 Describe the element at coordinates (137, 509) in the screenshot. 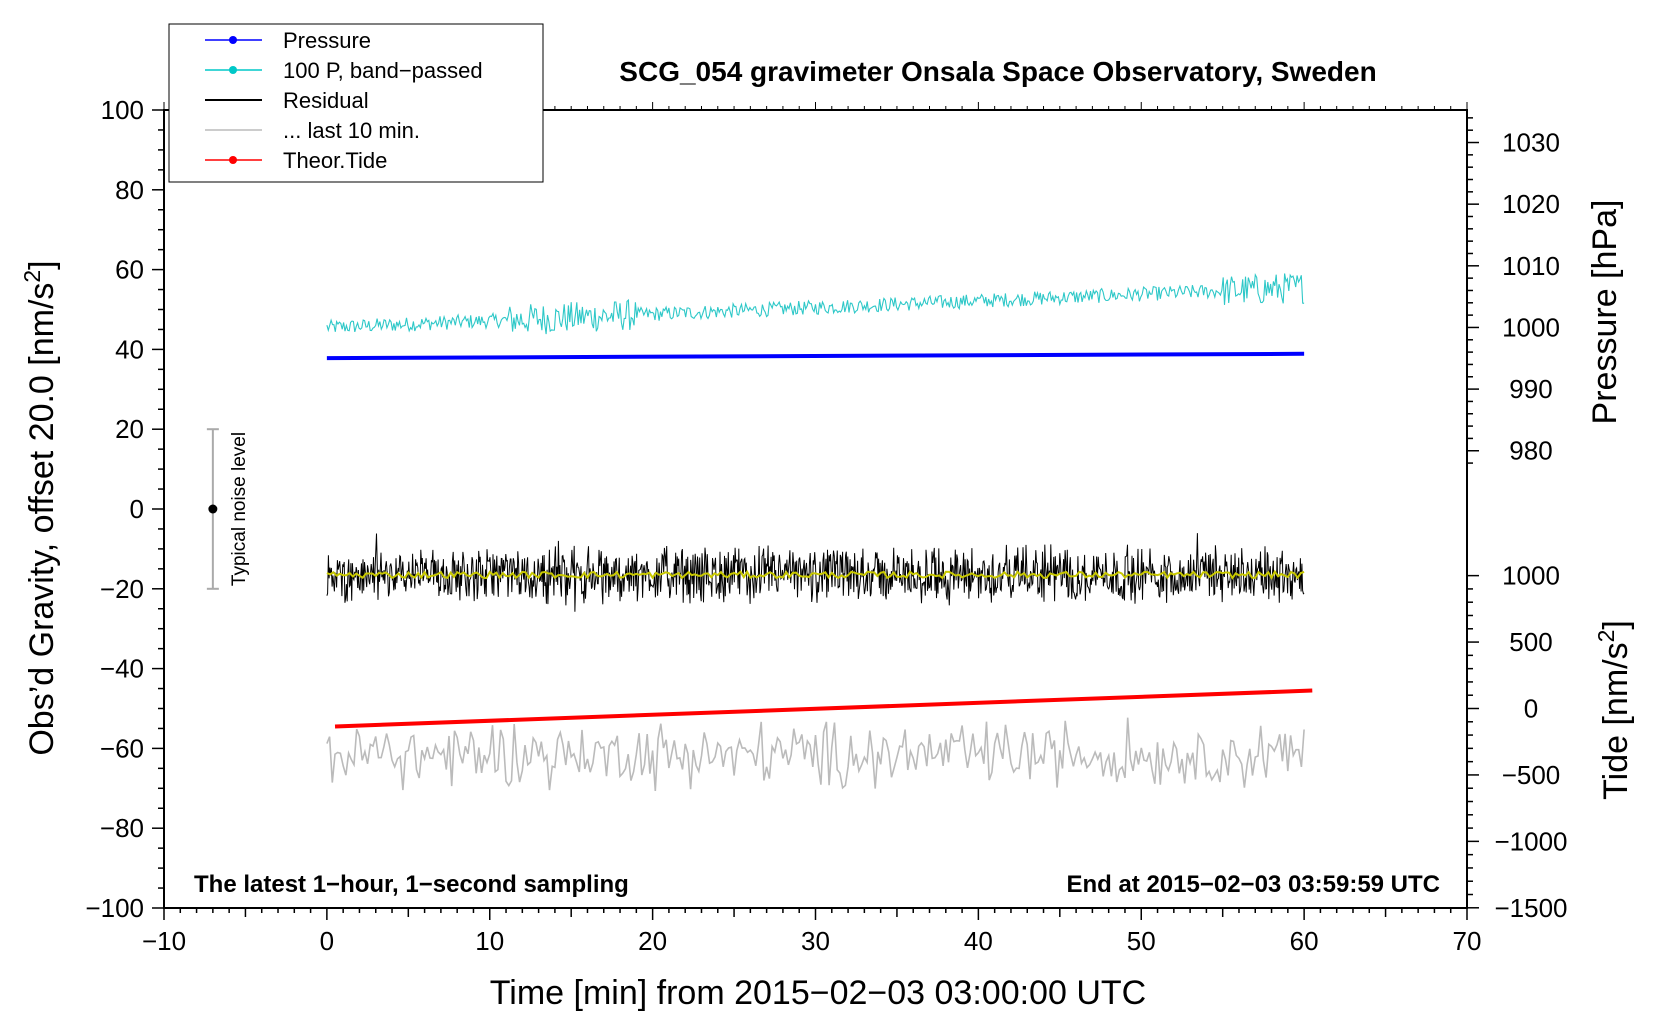

I see `y-tick-label: 0` at that location.